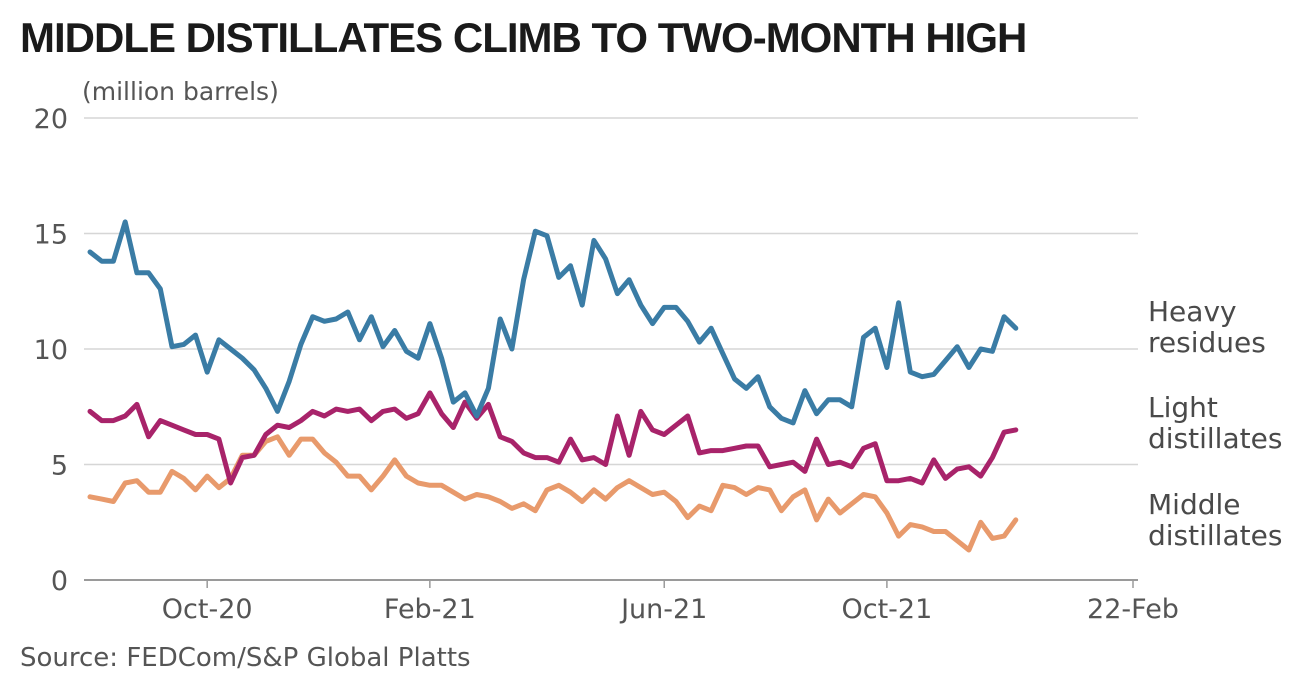 This screenshot has width=1304, height=698. Describe the element at coordinates (180, 91) in the screenshot. I see `y-axis-label: (million barrels)` at that location.